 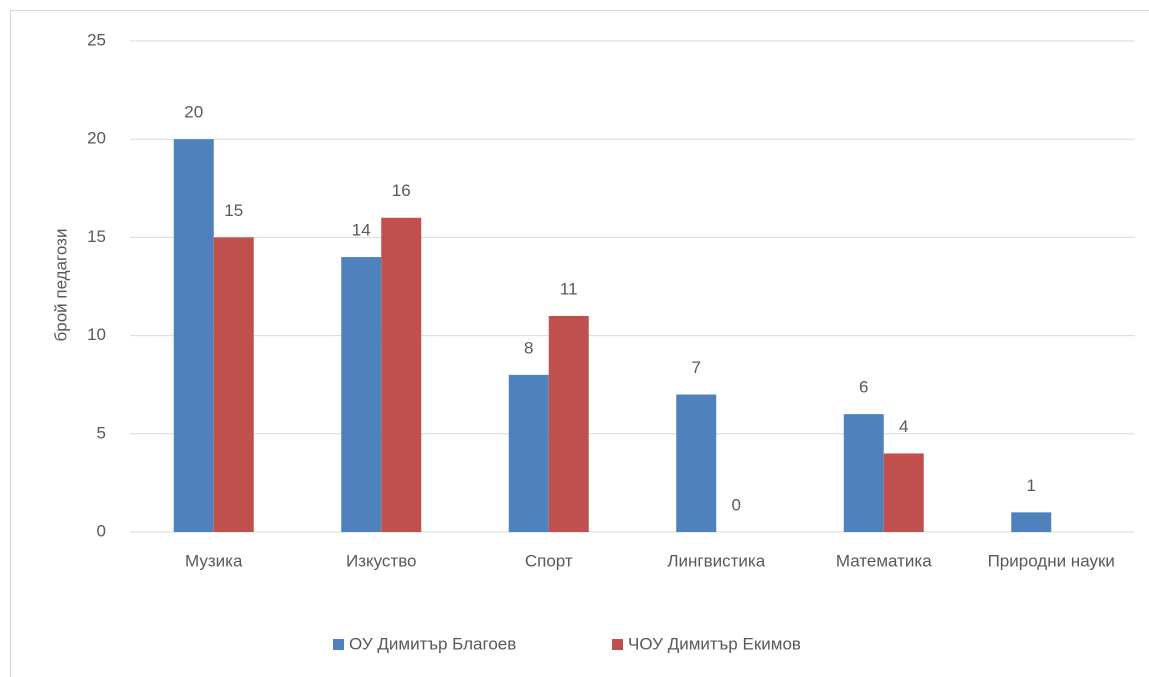 I want to click on legend-label: ОУ Димитър Благоев, so click(x=432, y=643).